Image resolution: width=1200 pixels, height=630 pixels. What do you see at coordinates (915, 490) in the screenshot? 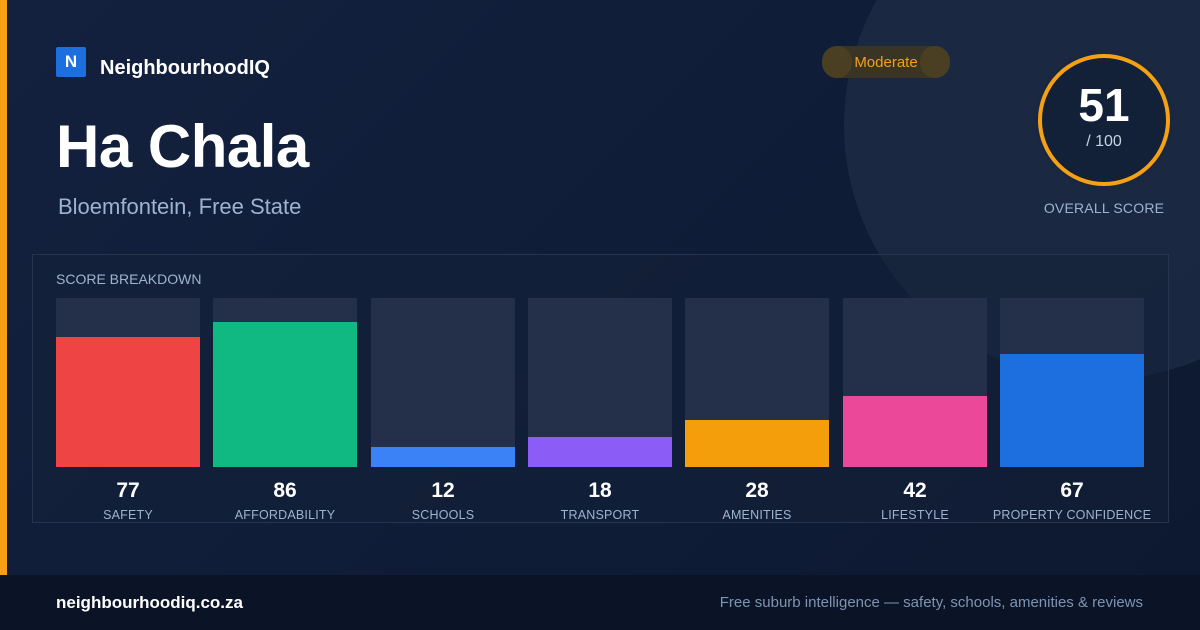
I see `bar-value: 42` at bounding box center [915, 490].